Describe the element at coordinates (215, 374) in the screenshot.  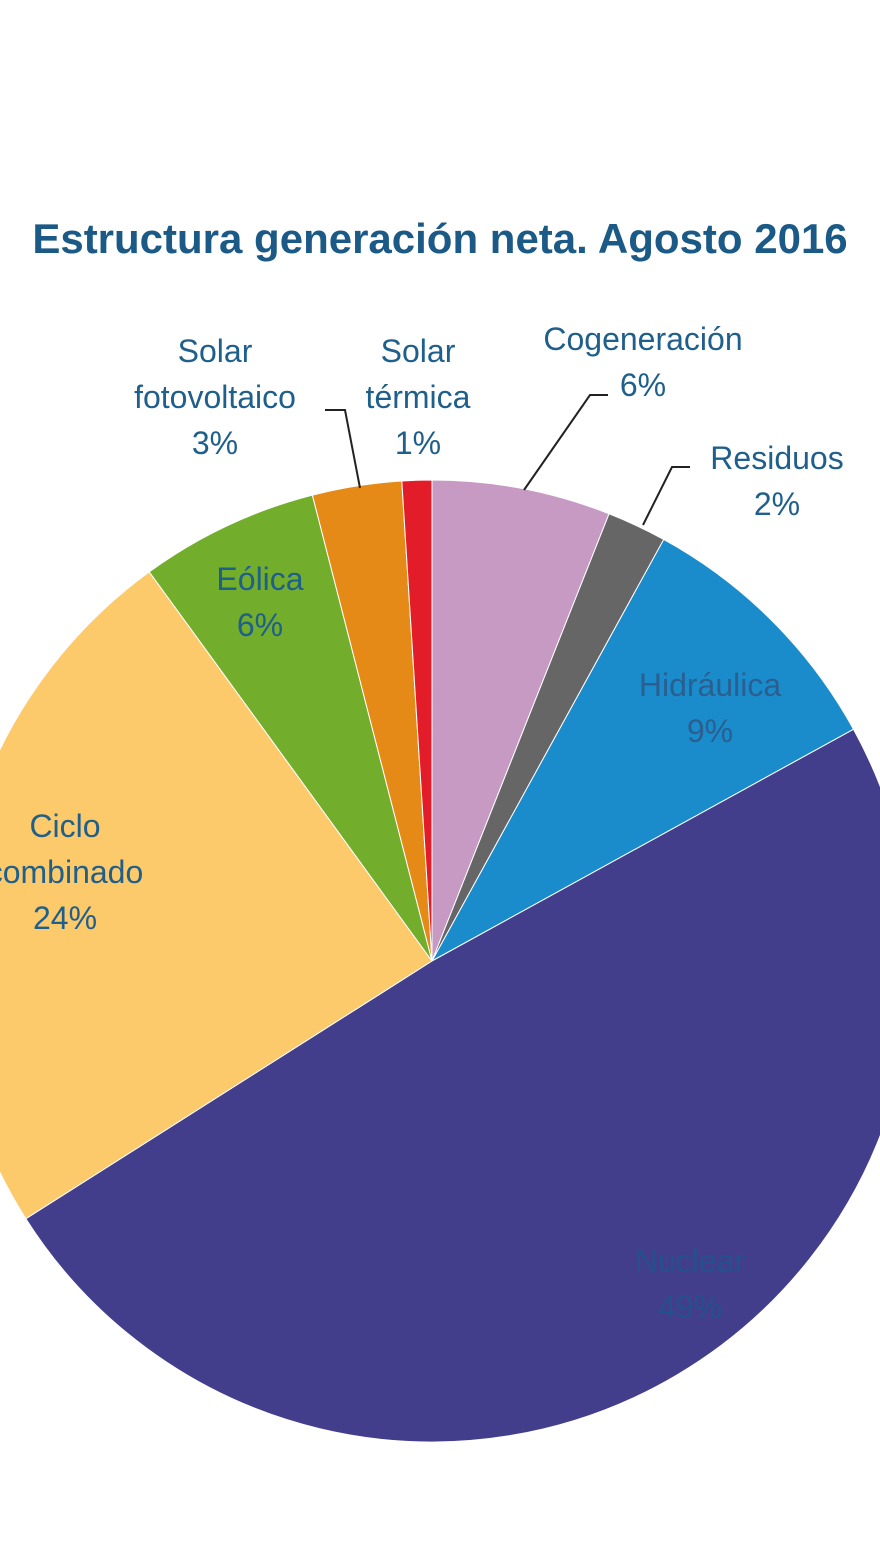
I see `slice-name: Solar fotovoltaico` at that location.